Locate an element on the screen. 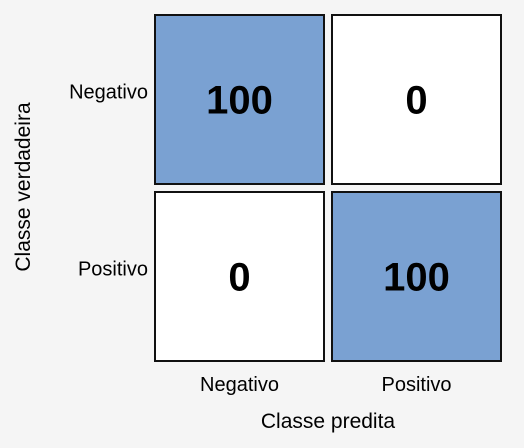 The width and height of the screenshot is (524, 448). cell-value-1-1: 100 is located at coordinates (239, 101).